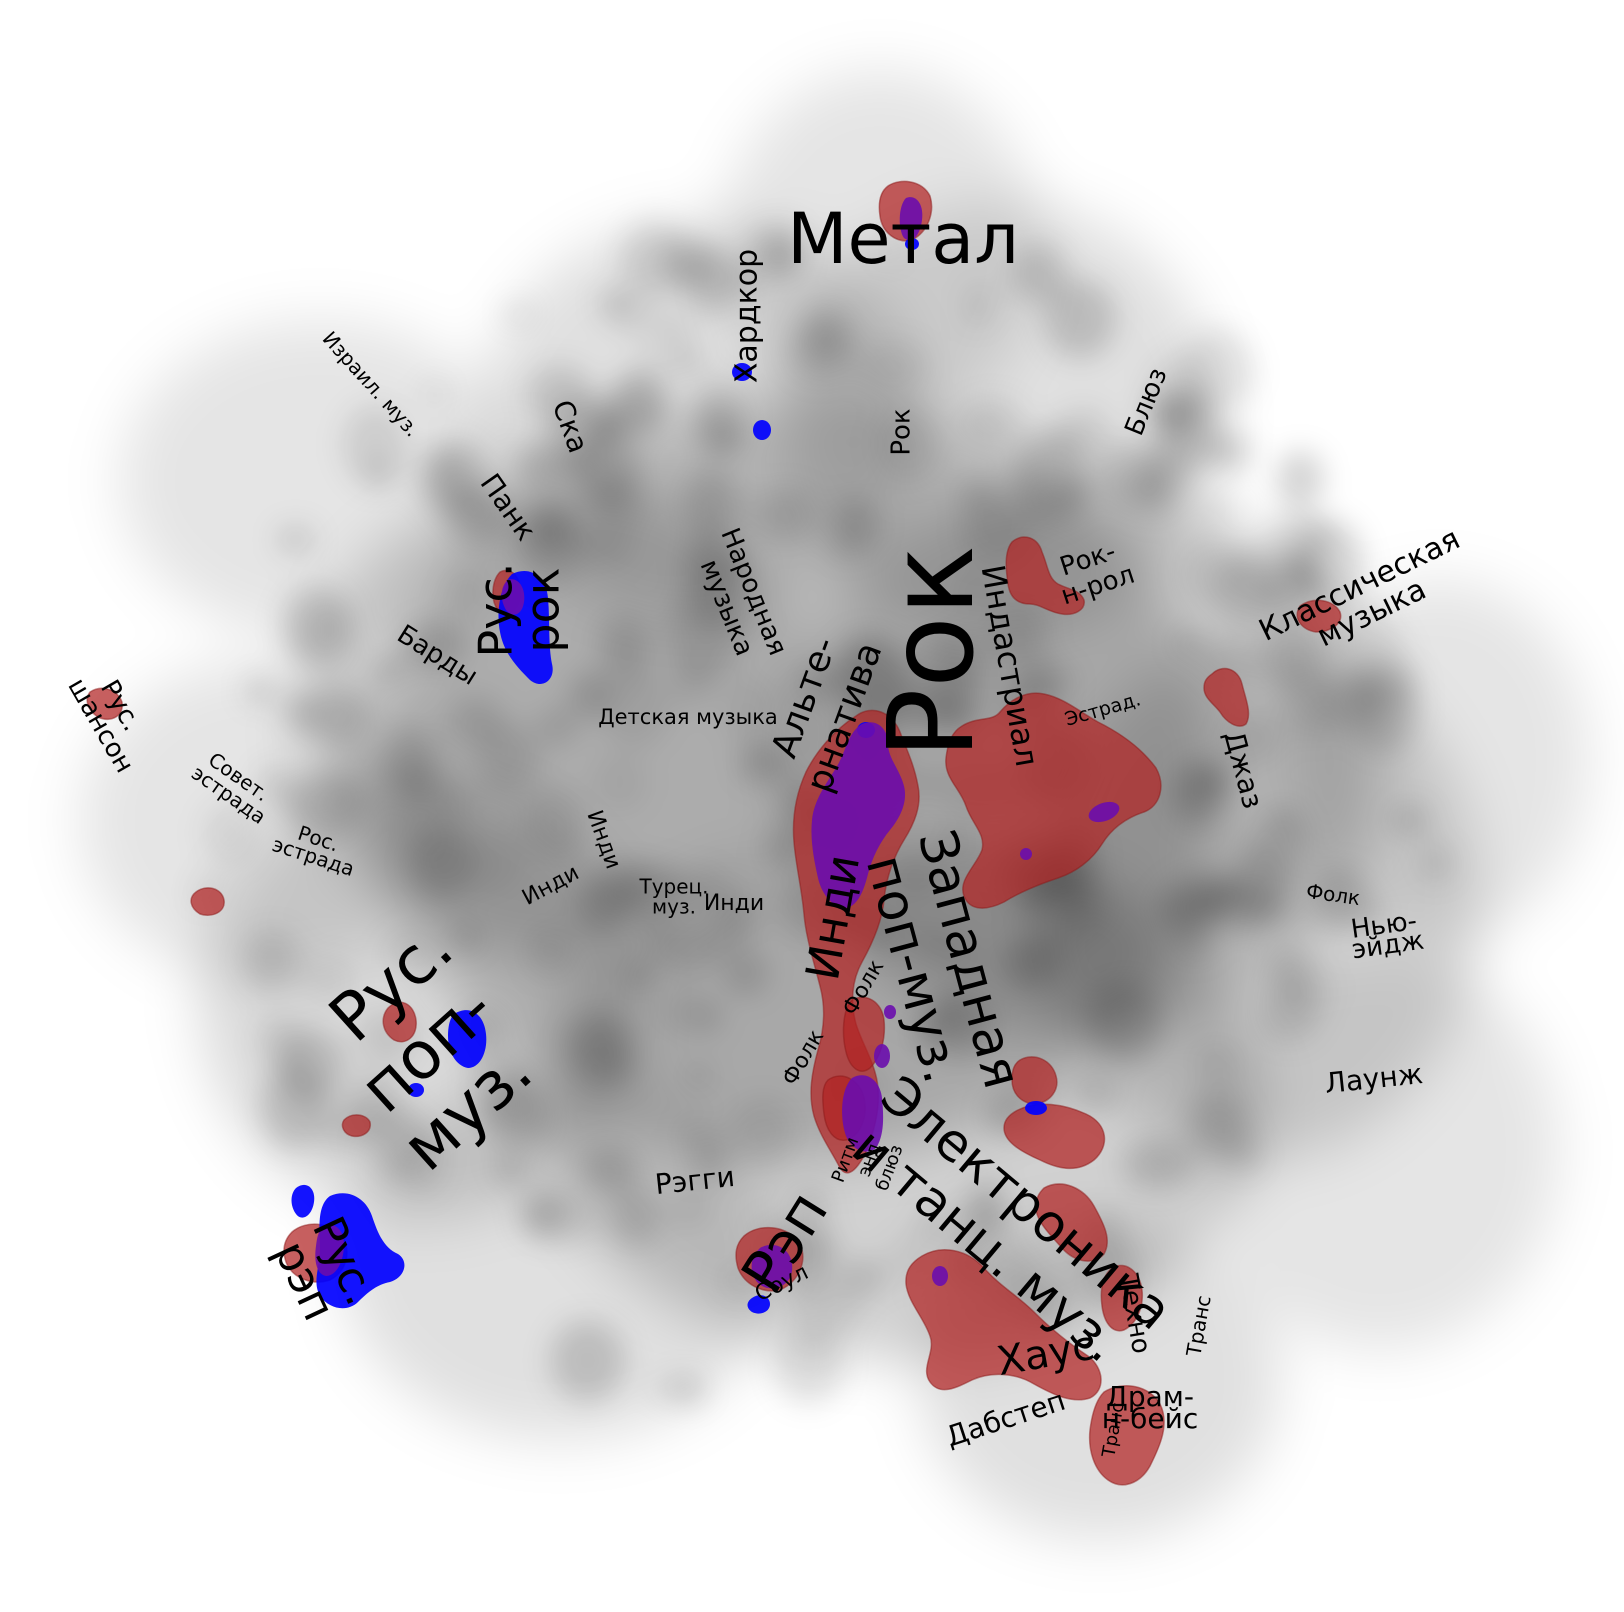  I want to click on blue-cluster-soul, so click(758, 1304).